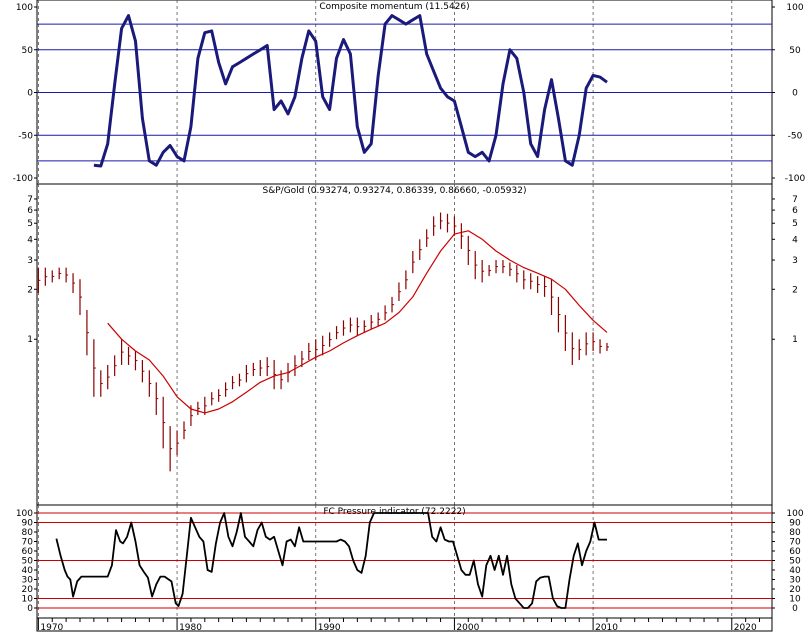  What do you see at coordinates (795, 136) in the screenshot?
I see `y-tick-label-right: -50` at bounding box center [795, 136].